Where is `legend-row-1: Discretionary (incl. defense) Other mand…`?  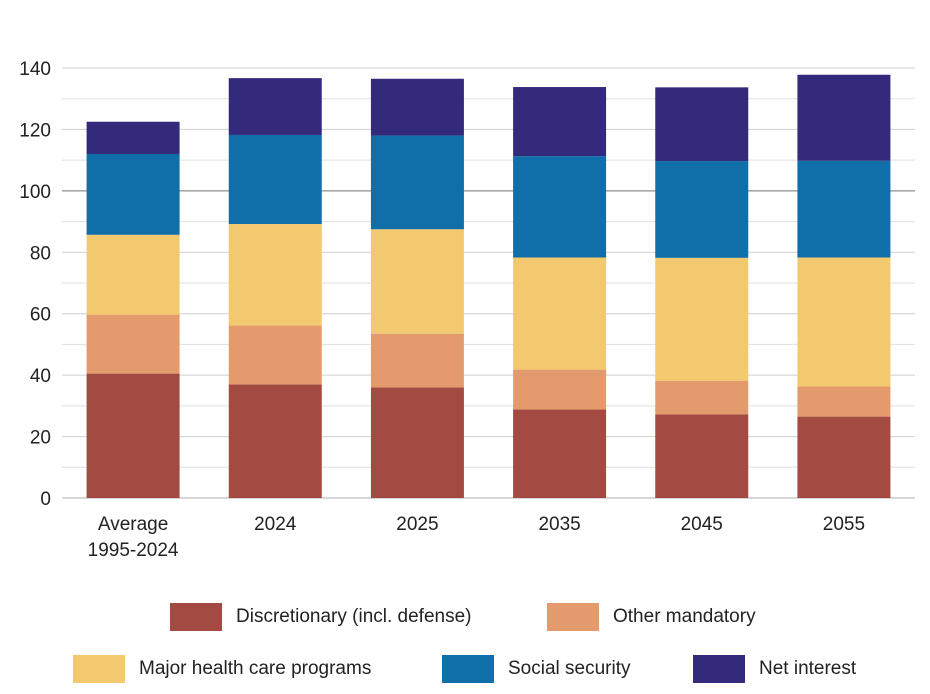 legend-row-1: Discretionary (incl. defense) Other mand… is located at coordinates (465, 617).